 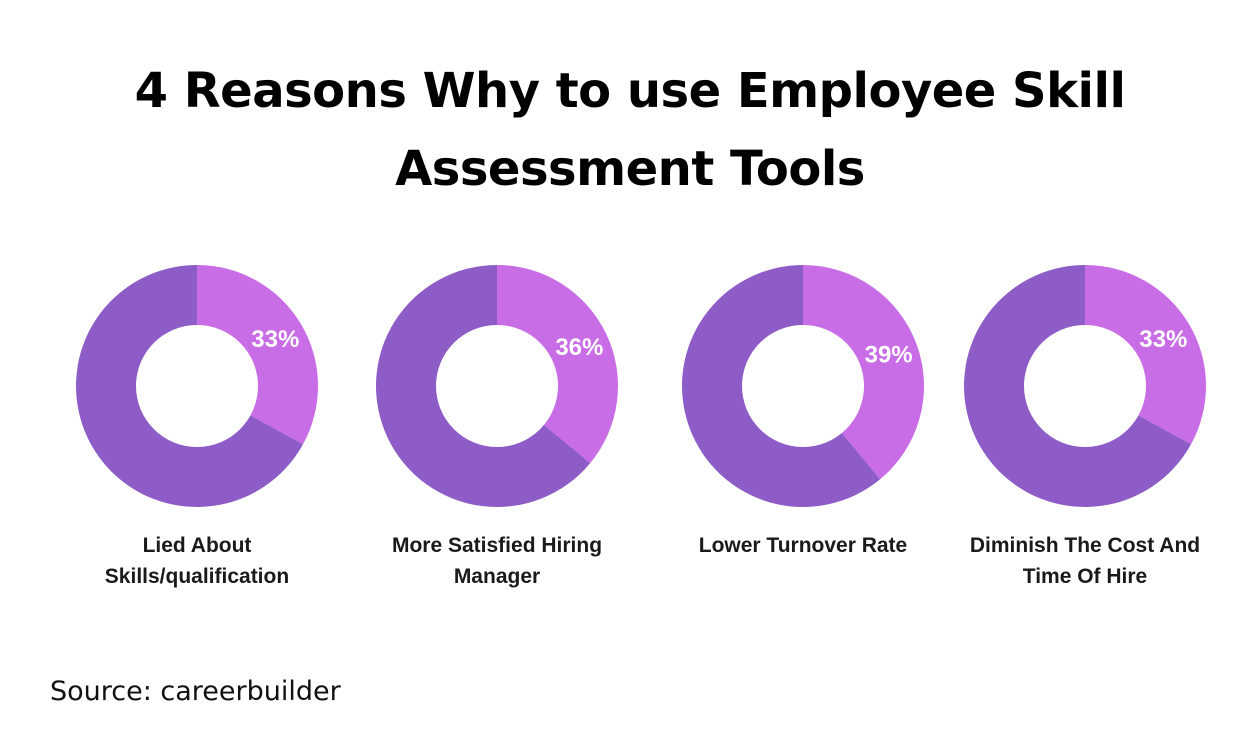 I want to click on donut-chart-1: 33% Lied About Skills/qualification, so click(x=197, y=426).